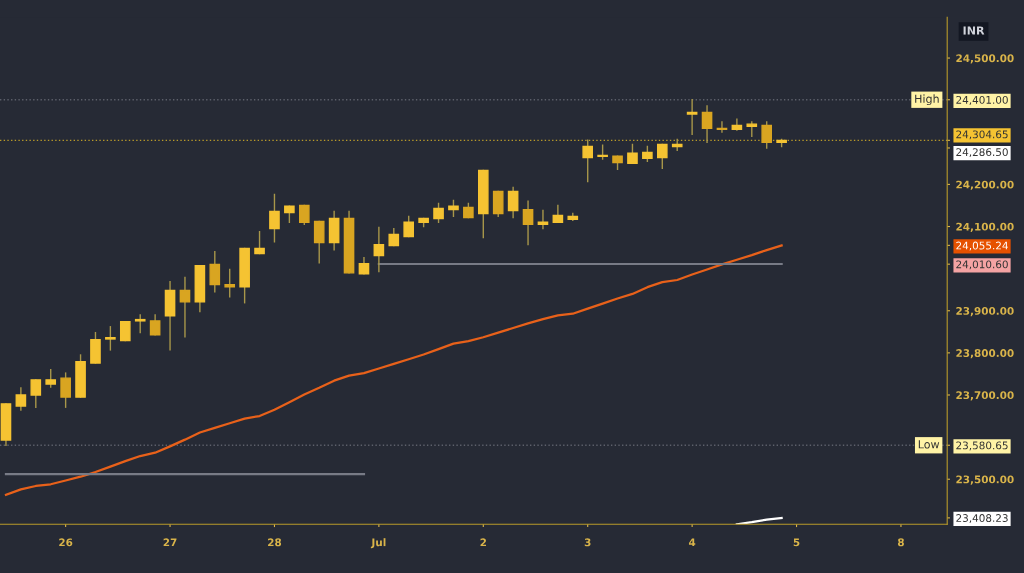 This screenshot has height=573, width=1024. What do you see at coordinates (985, 396) in the screenshot?
I see `y-tick-label: 23,700.00` at bounding box center [985, 396].